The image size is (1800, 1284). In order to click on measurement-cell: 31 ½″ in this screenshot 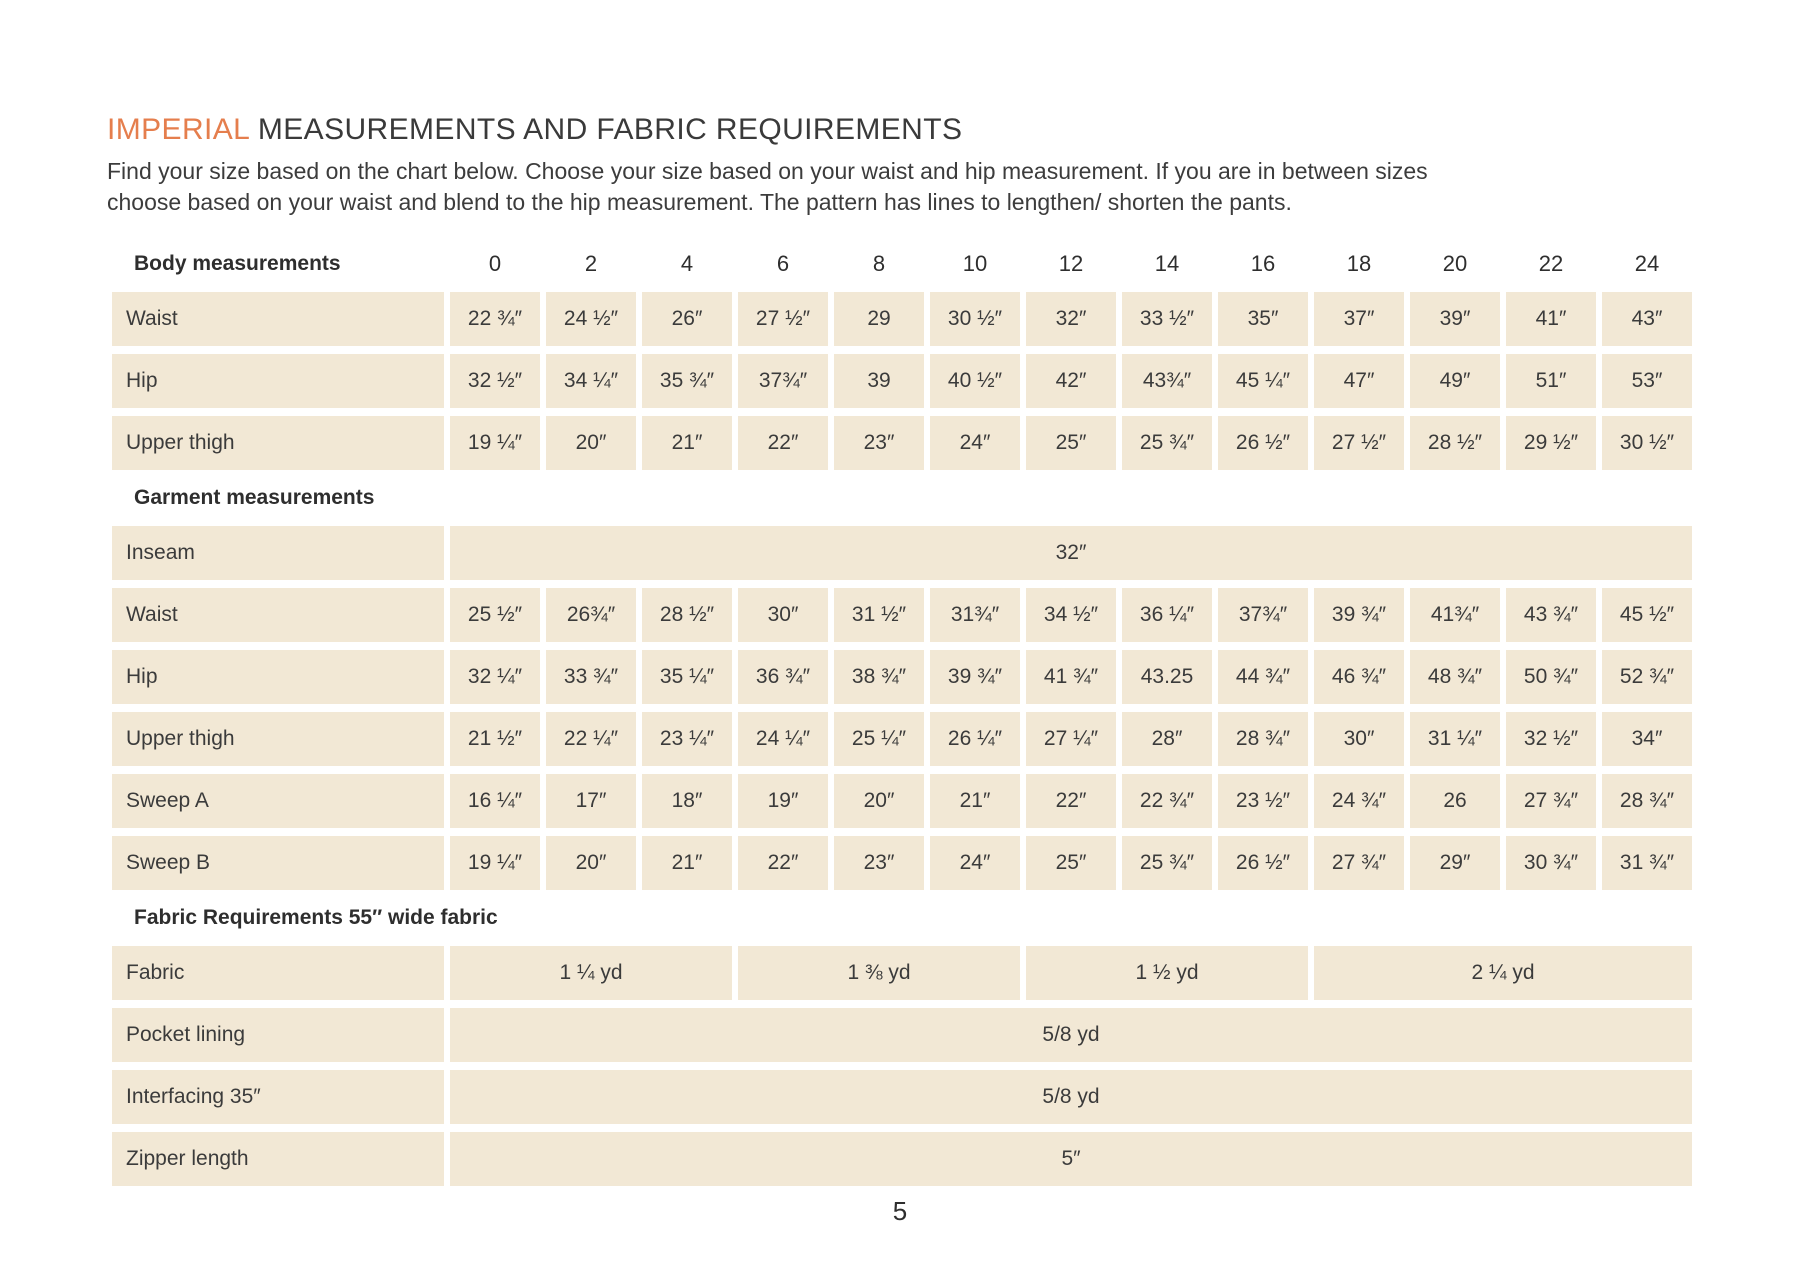, I will do `click(879, 615)`.